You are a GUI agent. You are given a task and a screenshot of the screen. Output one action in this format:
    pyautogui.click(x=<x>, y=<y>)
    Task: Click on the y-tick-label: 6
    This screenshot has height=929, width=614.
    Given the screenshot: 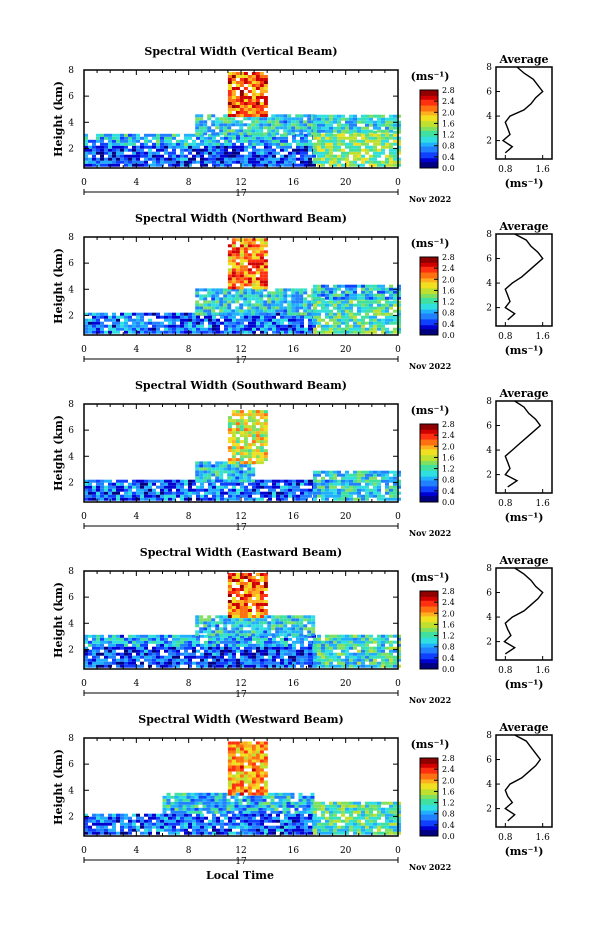 What is the action you would take?
    pyautogui.click(x=71, y=598)
    